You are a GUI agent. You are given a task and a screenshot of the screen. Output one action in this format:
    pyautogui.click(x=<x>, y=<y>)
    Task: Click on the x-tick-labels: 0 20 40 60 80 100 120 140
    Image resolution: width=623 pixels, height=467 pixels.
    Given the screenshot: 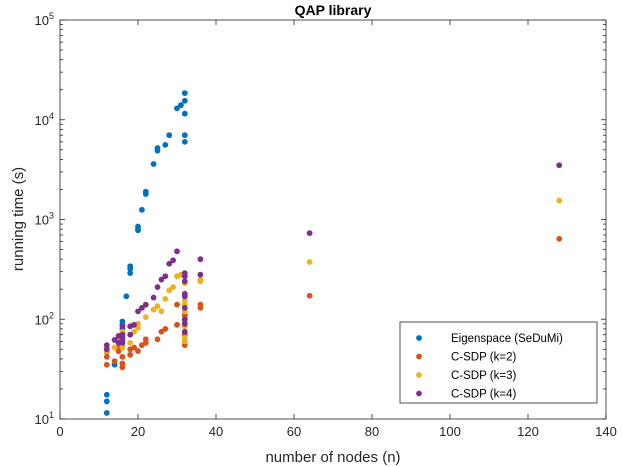 What is the action you would take?
    pyautogui.click(x=336, y=431)
    